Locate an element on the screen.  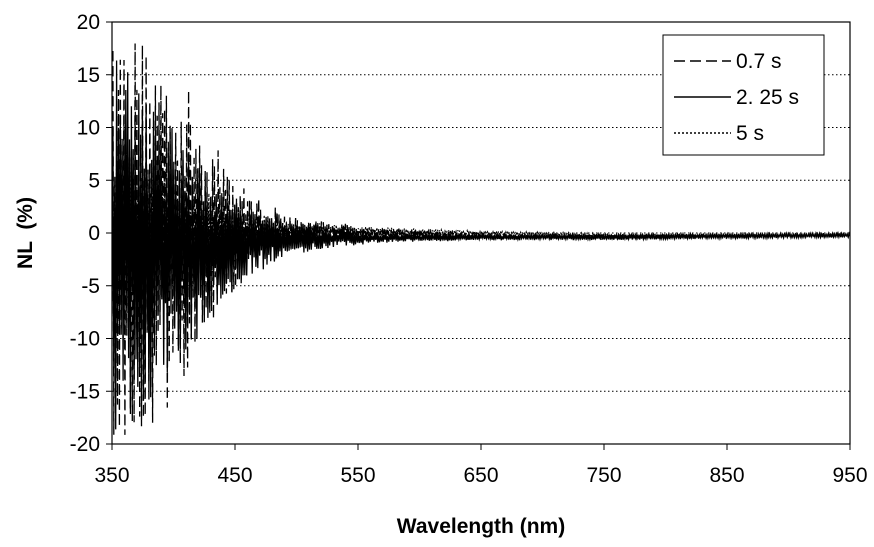
legend-label-1: 0.7 s is located at coordinates (759, 61).